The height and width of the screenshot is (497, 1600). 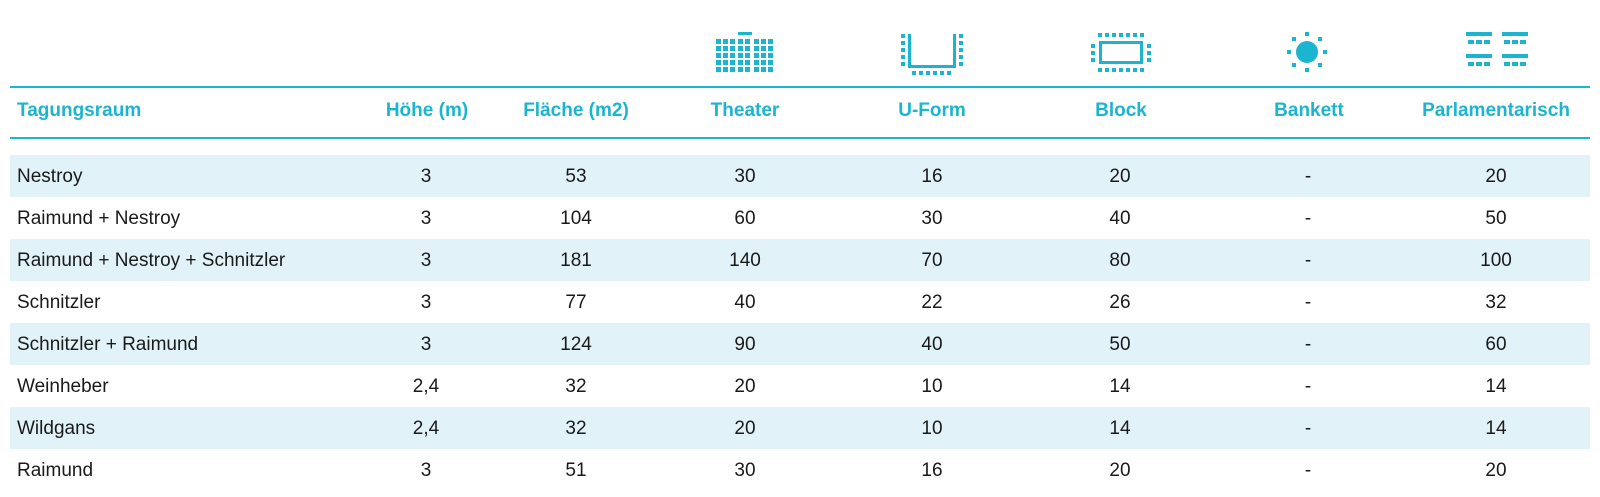 I want to click on cell-uform: 22, so click(x=932, y=302).